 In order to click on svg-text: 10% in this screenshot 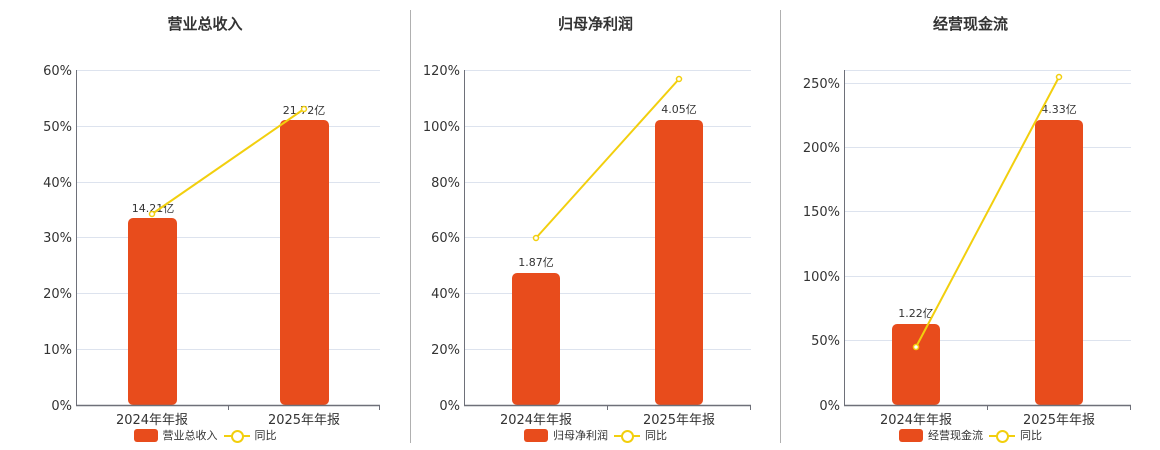, I will do `click(57, 350)`.